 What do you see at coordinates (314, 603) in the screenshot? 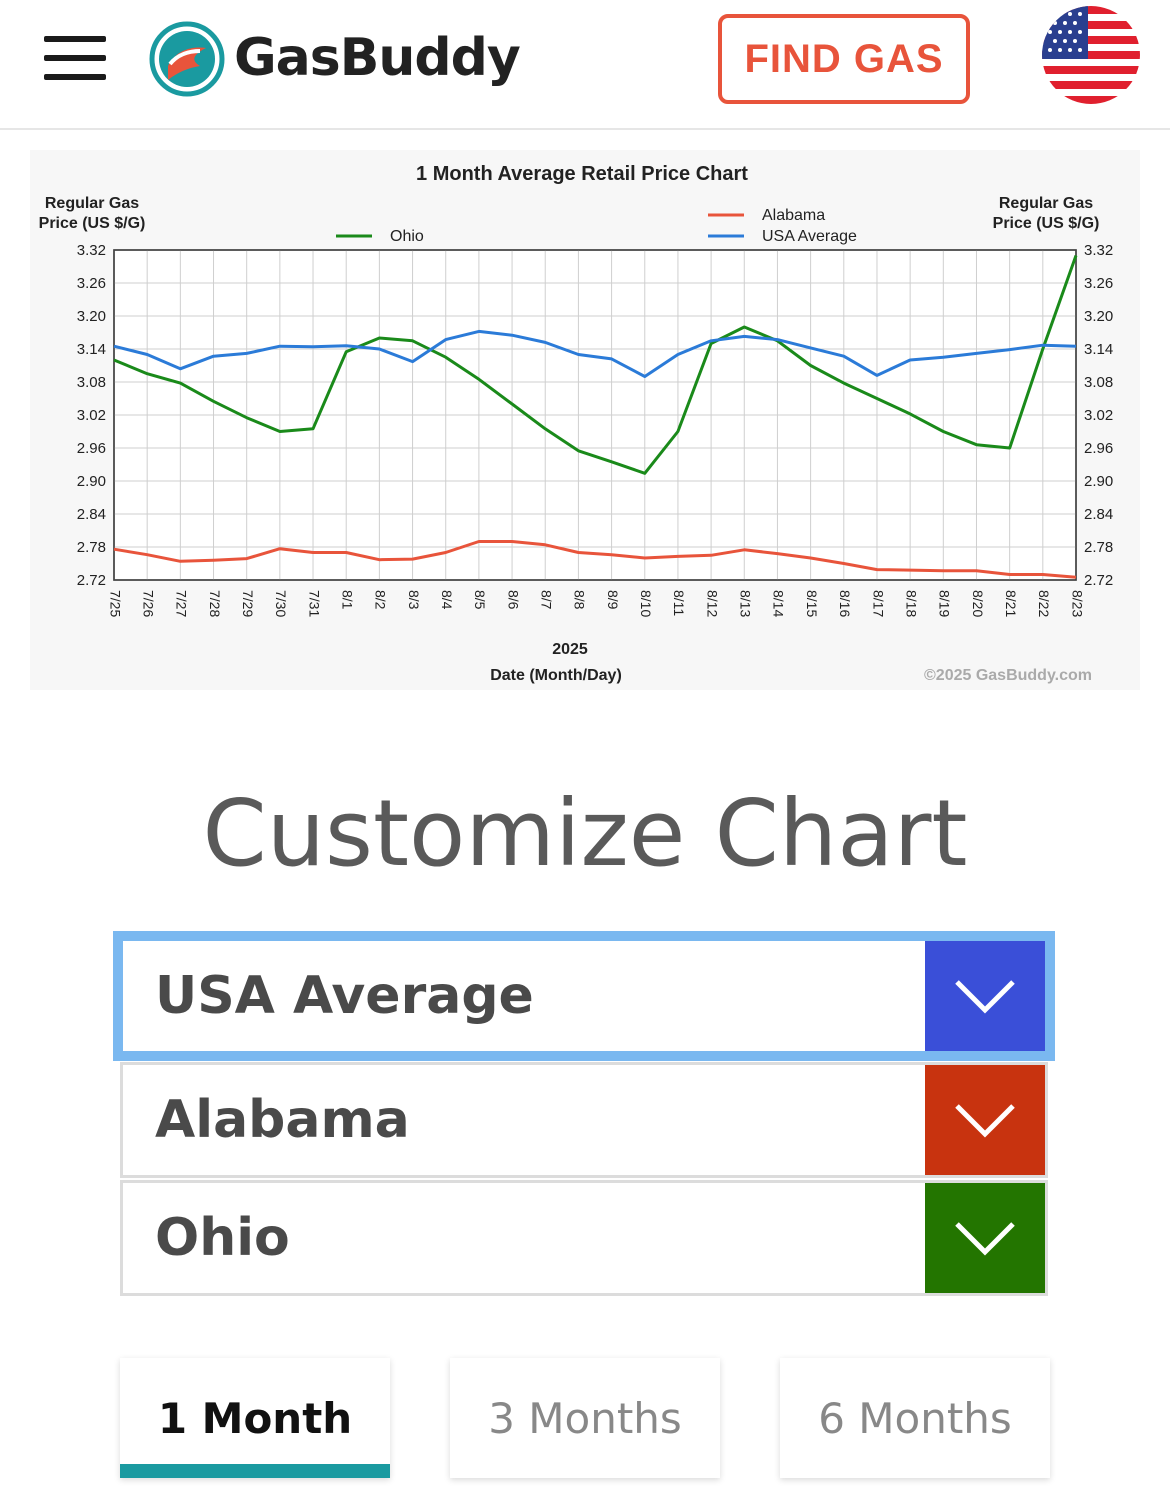
I see `x-tick-label: 7/31` at bounding box center [314, 603].